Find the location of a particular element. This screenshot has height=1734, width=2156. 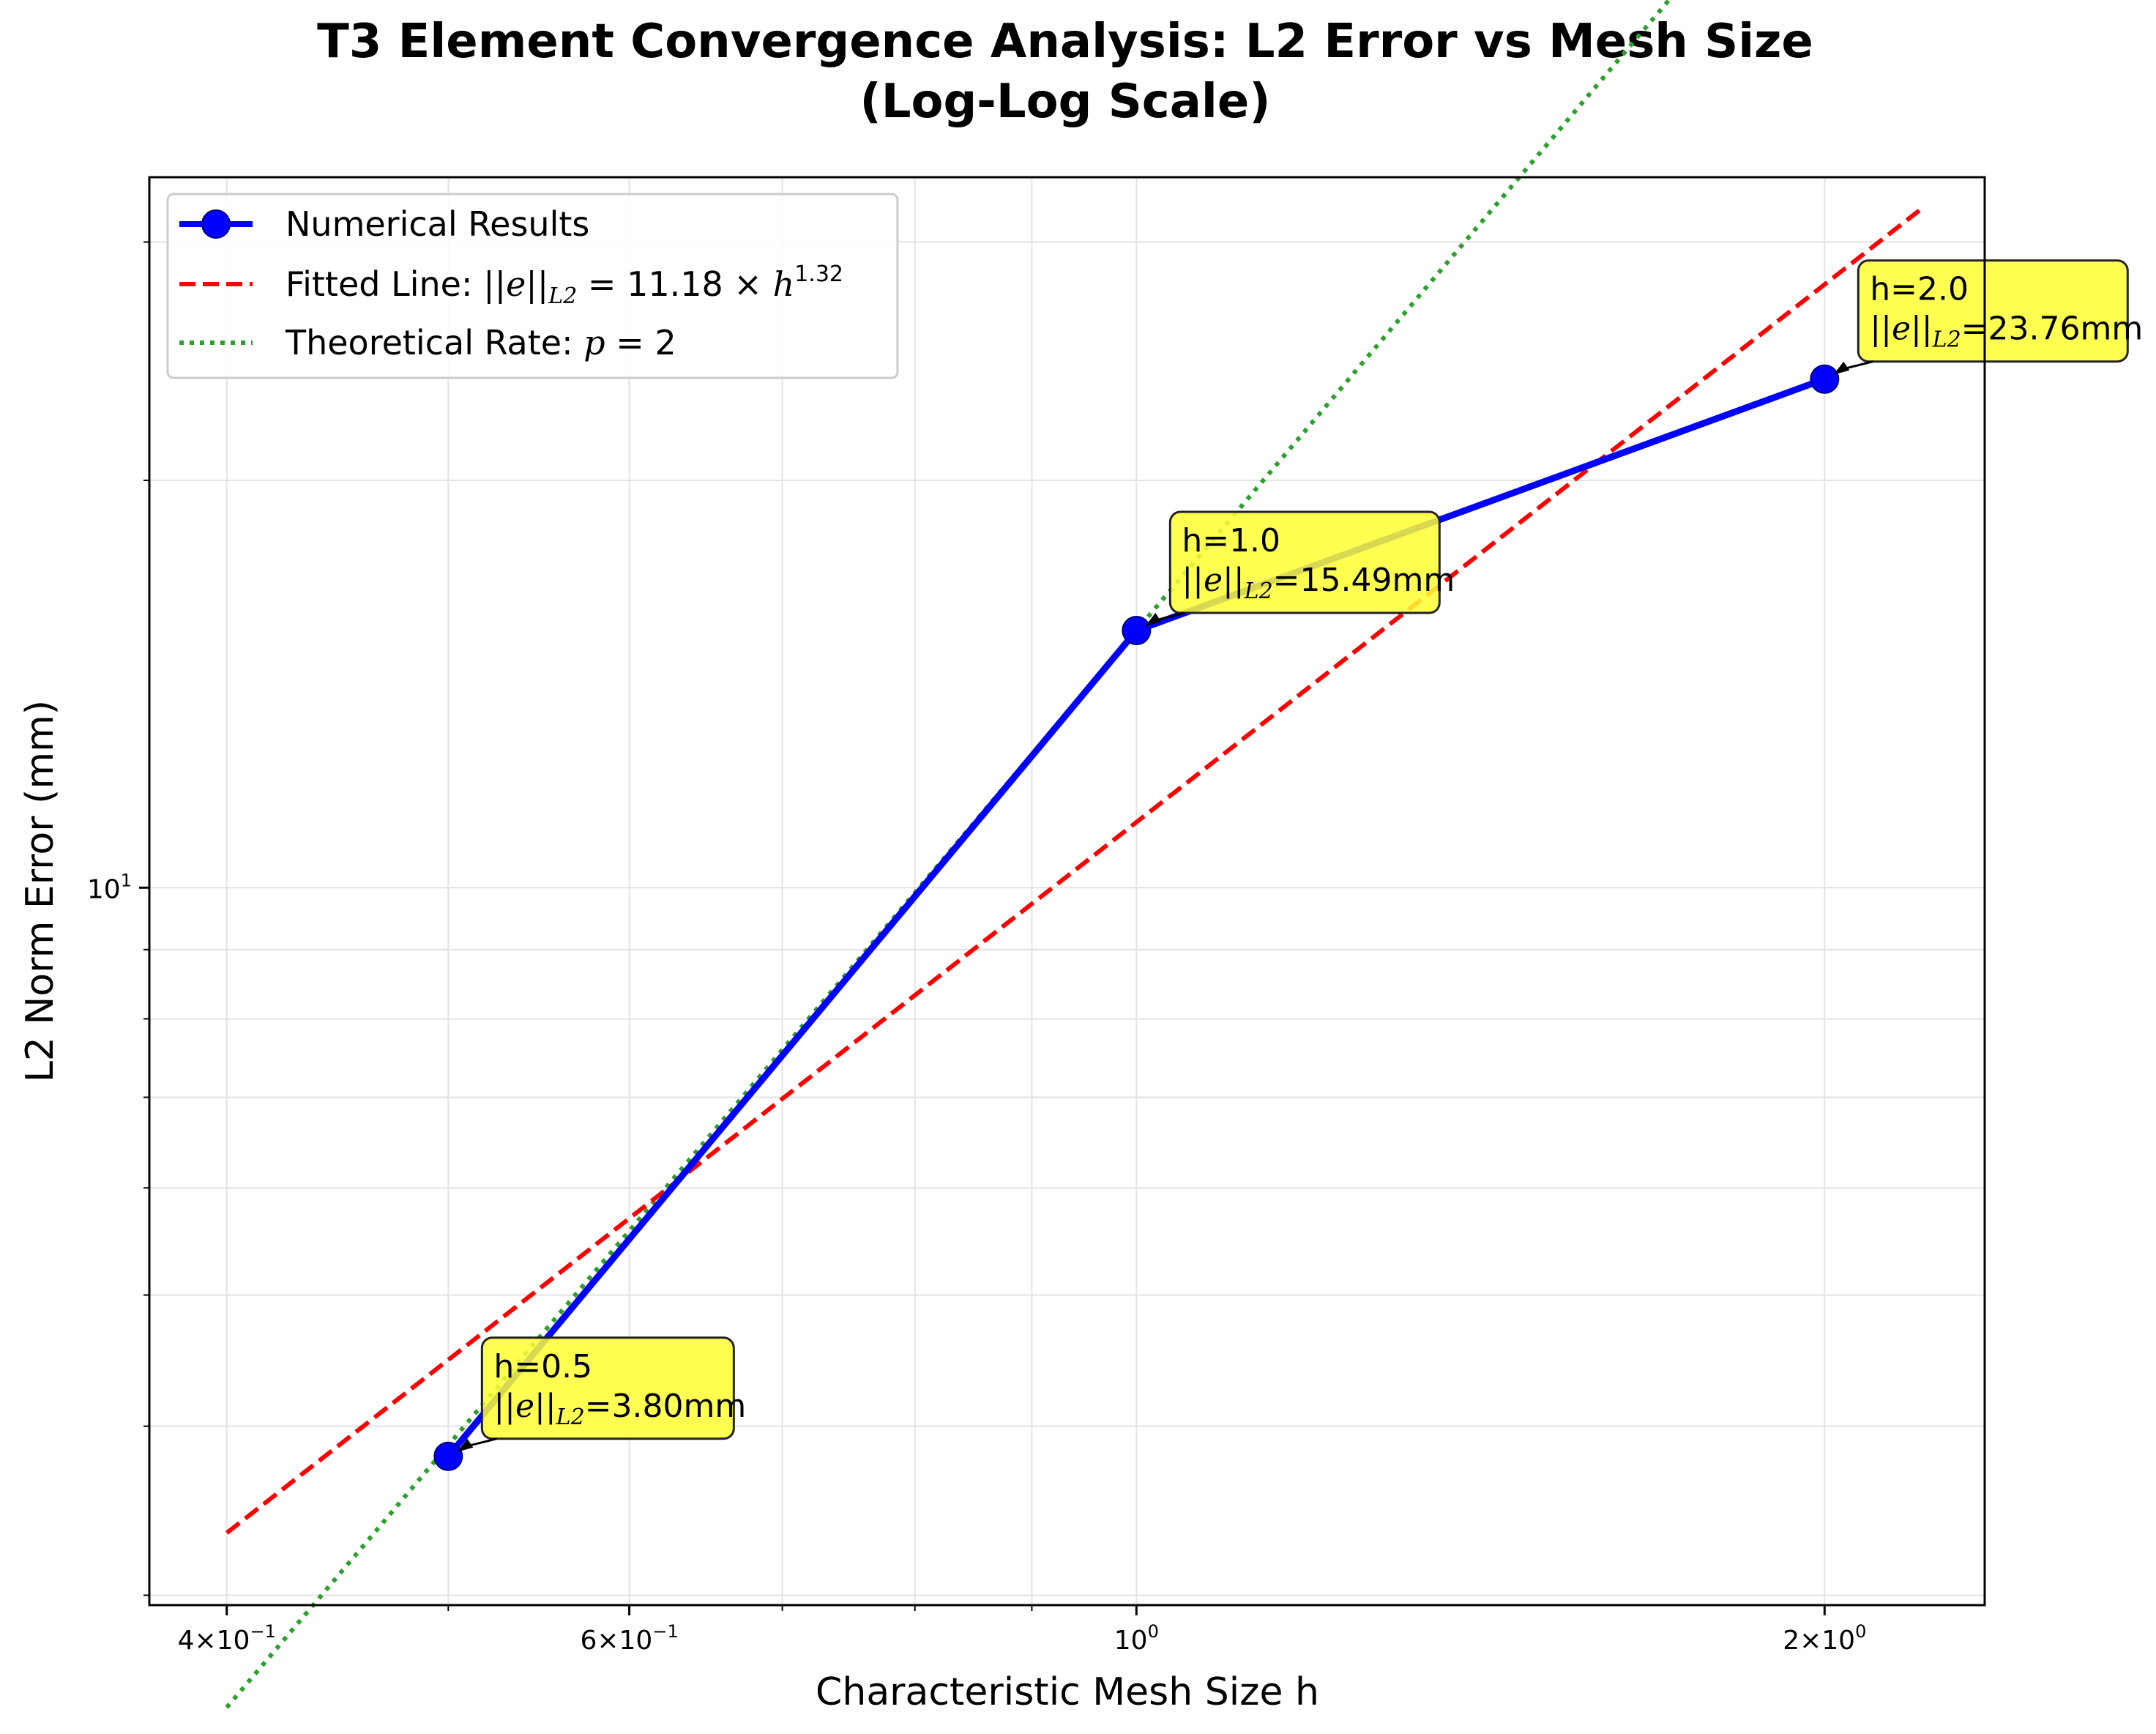

legend-label-theoretical: Theoretical Rate: p = 2 is located at coordinates (480, 342).